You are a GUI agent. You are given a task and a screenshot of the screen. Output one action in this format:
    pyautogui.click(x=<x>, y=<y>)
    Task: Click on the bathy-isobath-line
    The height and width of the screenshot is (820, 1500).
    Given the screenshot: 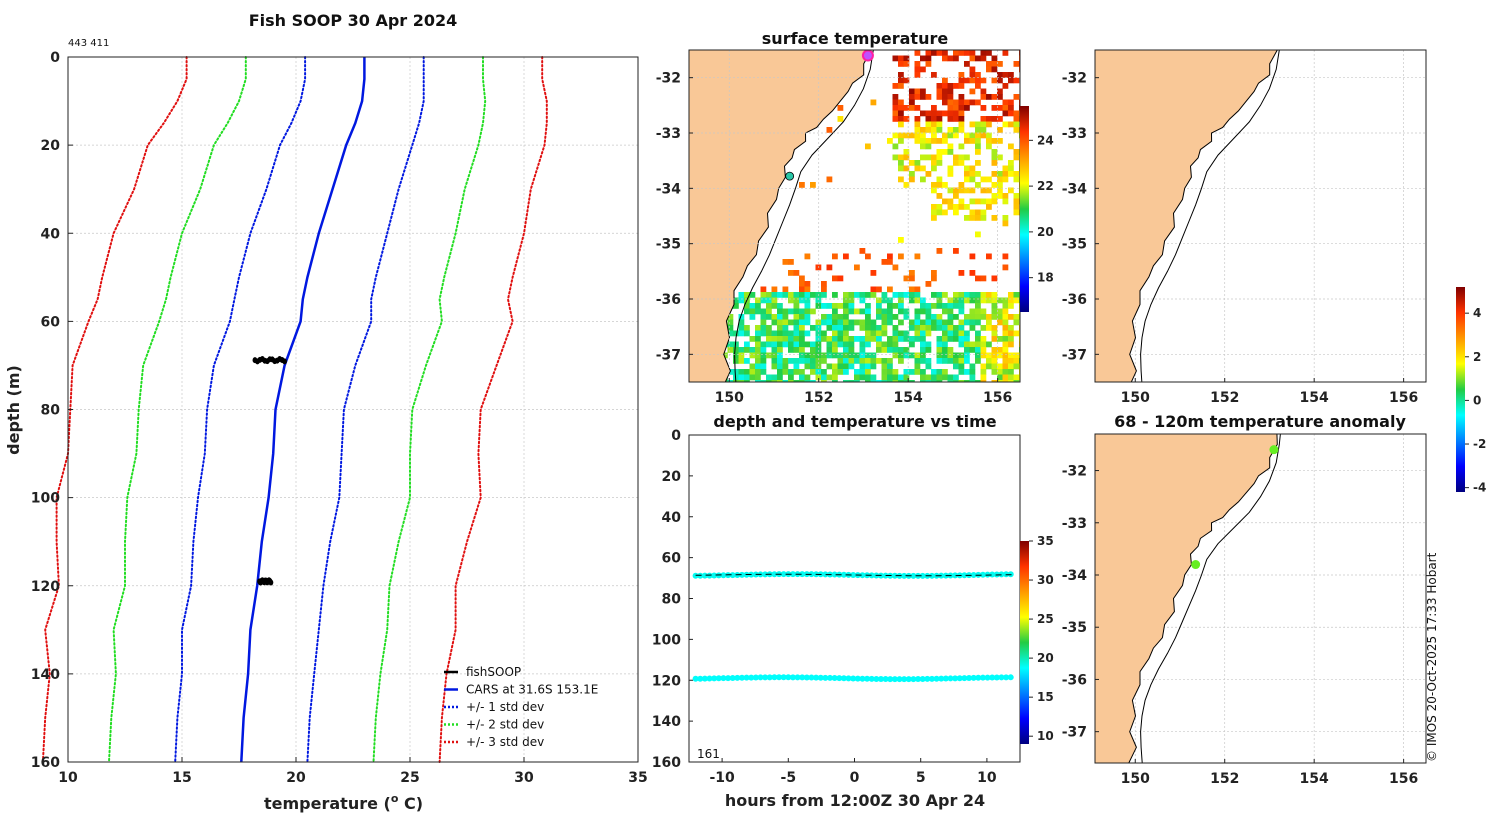 What is the action you would take?
    pyautogui.click(x=1210, y=216)
    